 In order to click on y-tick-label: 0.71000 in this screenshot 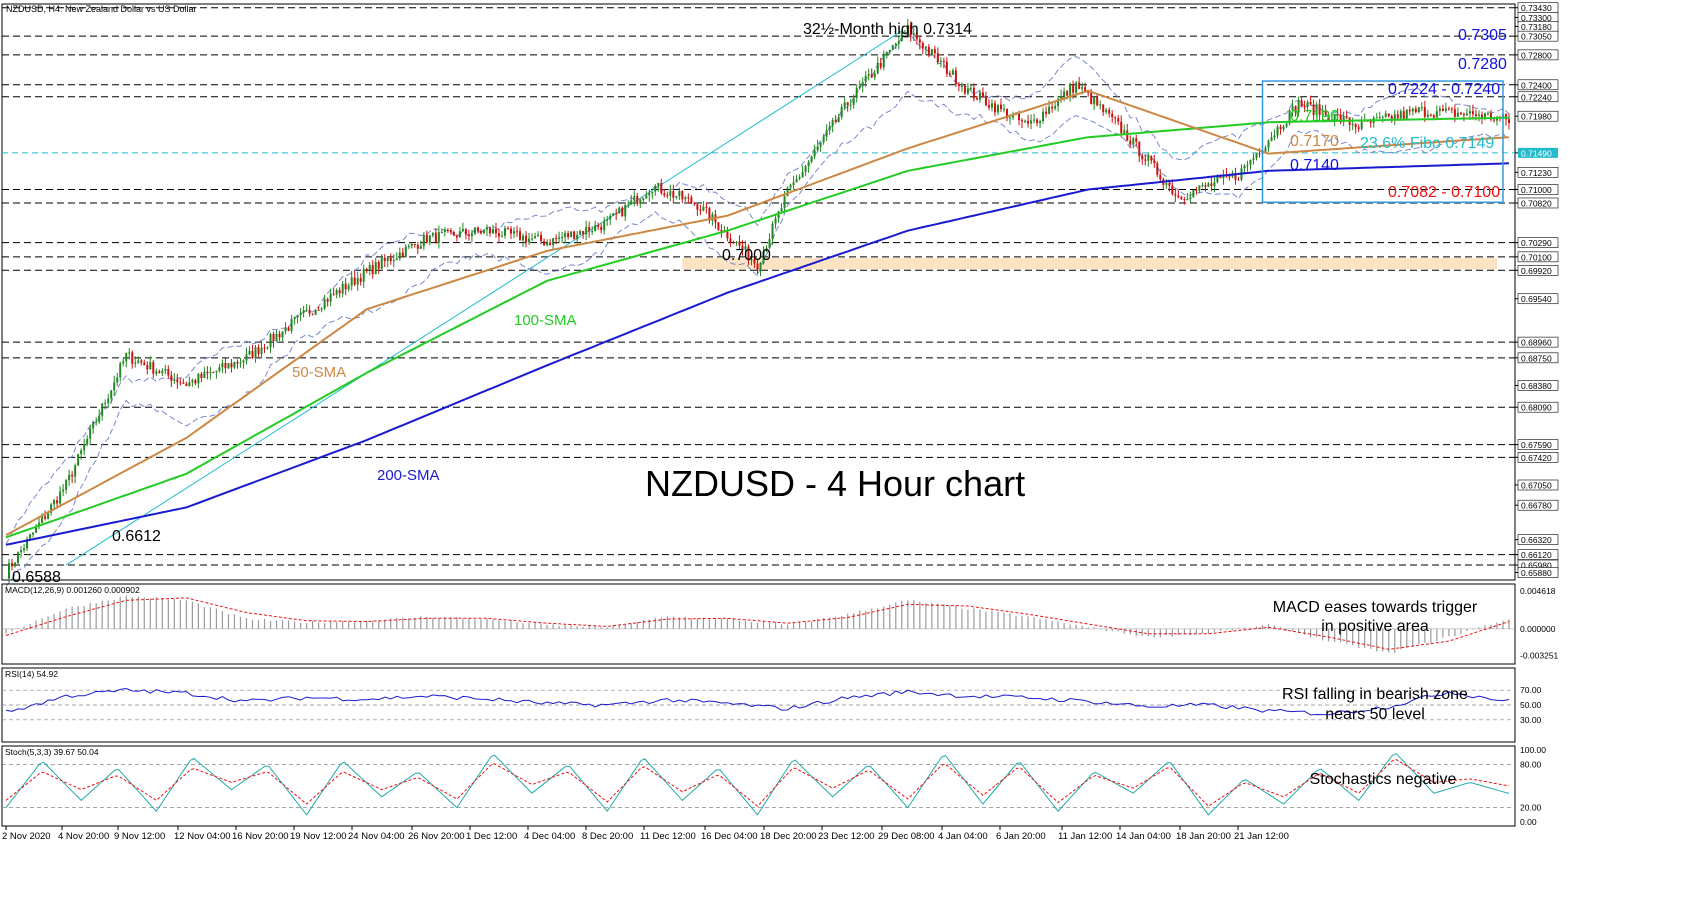, I will do `click(1536, 190)`.